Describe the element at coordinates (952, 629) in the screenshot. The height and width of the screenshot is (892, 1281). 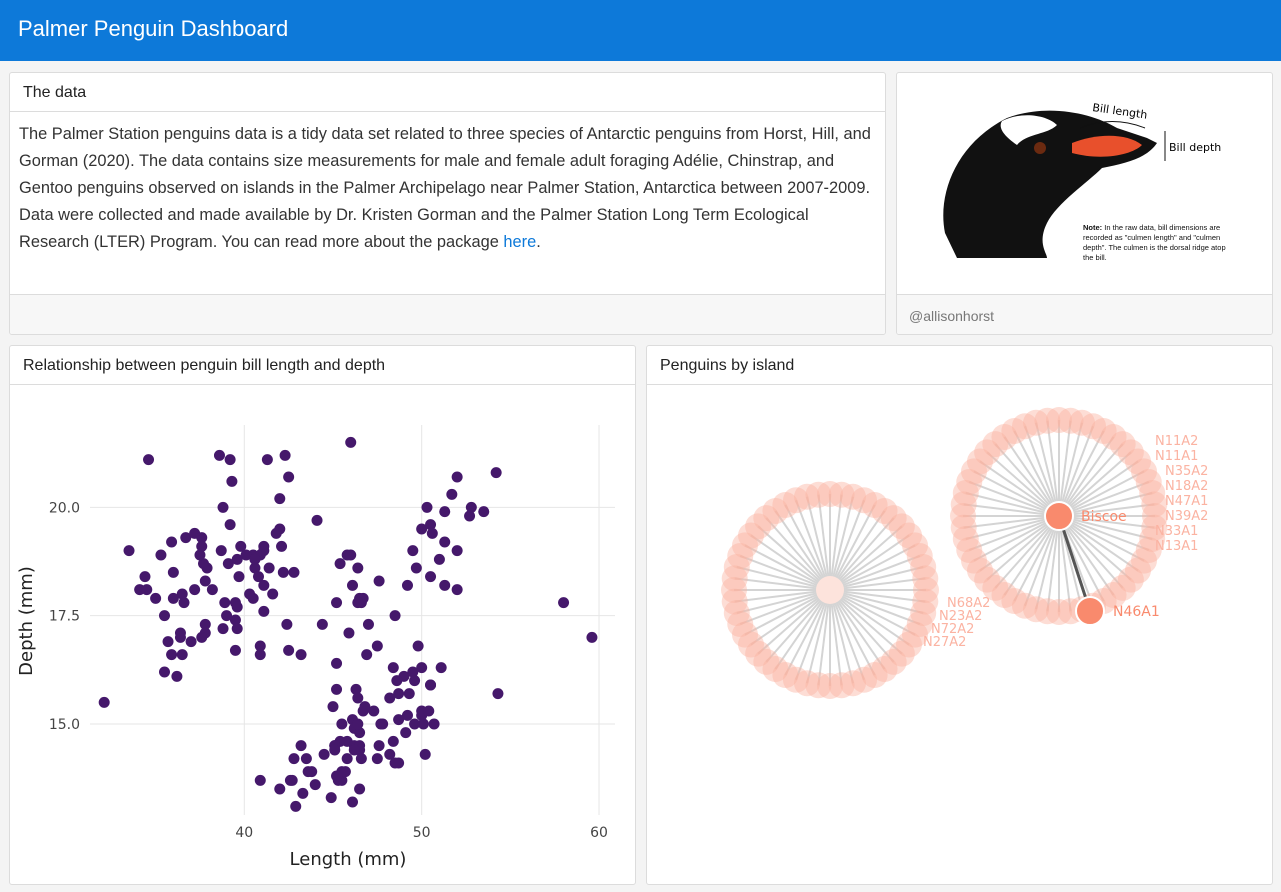
I see `node-label: N72A2` at that location.